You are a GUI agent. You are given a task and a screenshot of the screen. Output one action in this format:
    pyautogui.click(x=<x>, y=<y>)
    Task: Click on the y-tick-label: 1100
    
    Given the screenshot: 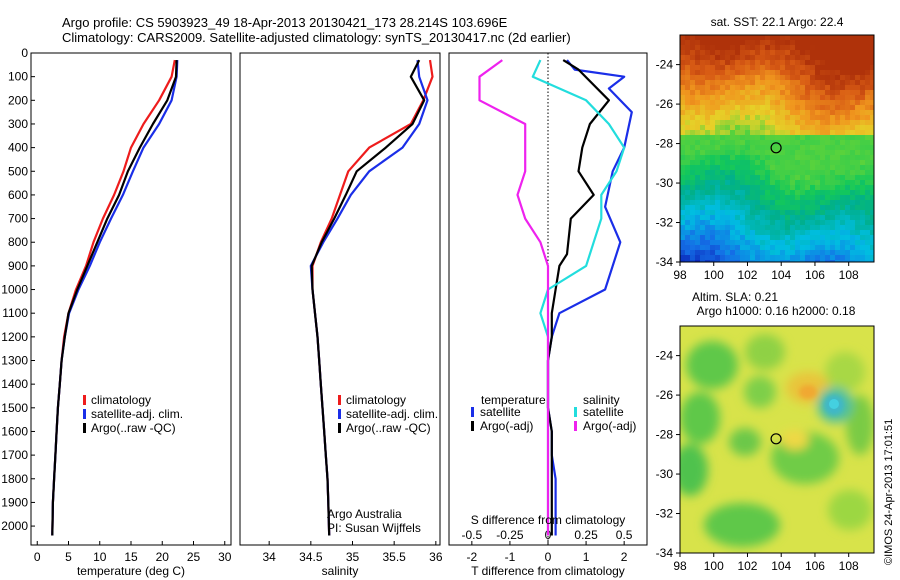 What is the action you would take?
    pyautogui.click(x=15, y=313)
    